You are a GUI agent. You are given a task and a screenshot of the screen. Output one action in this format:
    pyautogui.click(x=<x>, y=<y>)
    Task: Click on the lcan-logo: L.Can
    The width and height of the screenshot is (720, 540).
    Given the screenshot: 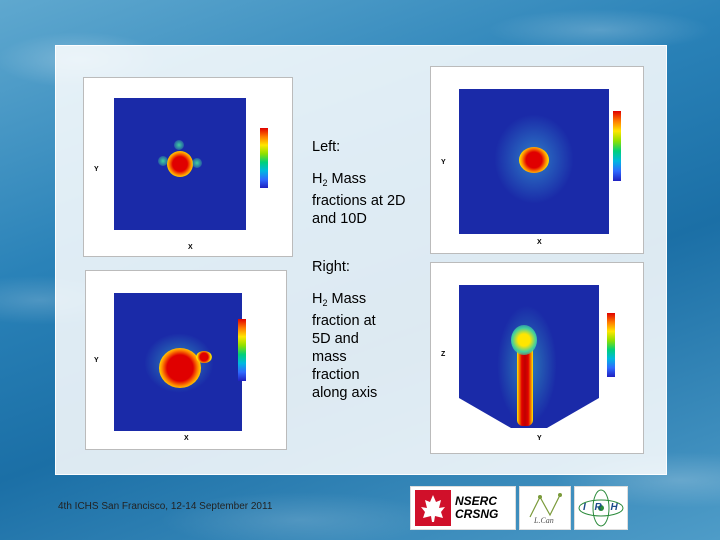 What is the action you would take?
    pyautogui.click(x=545, y=508)
    